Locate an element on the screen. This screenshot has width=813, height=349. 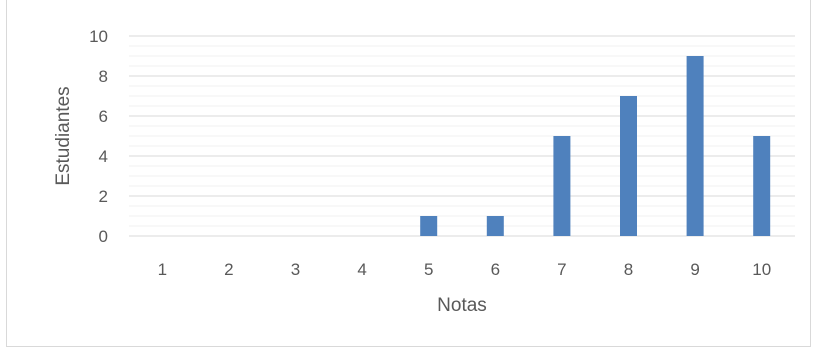
y-tick-label: 4 is located at coordinates (103, 156).